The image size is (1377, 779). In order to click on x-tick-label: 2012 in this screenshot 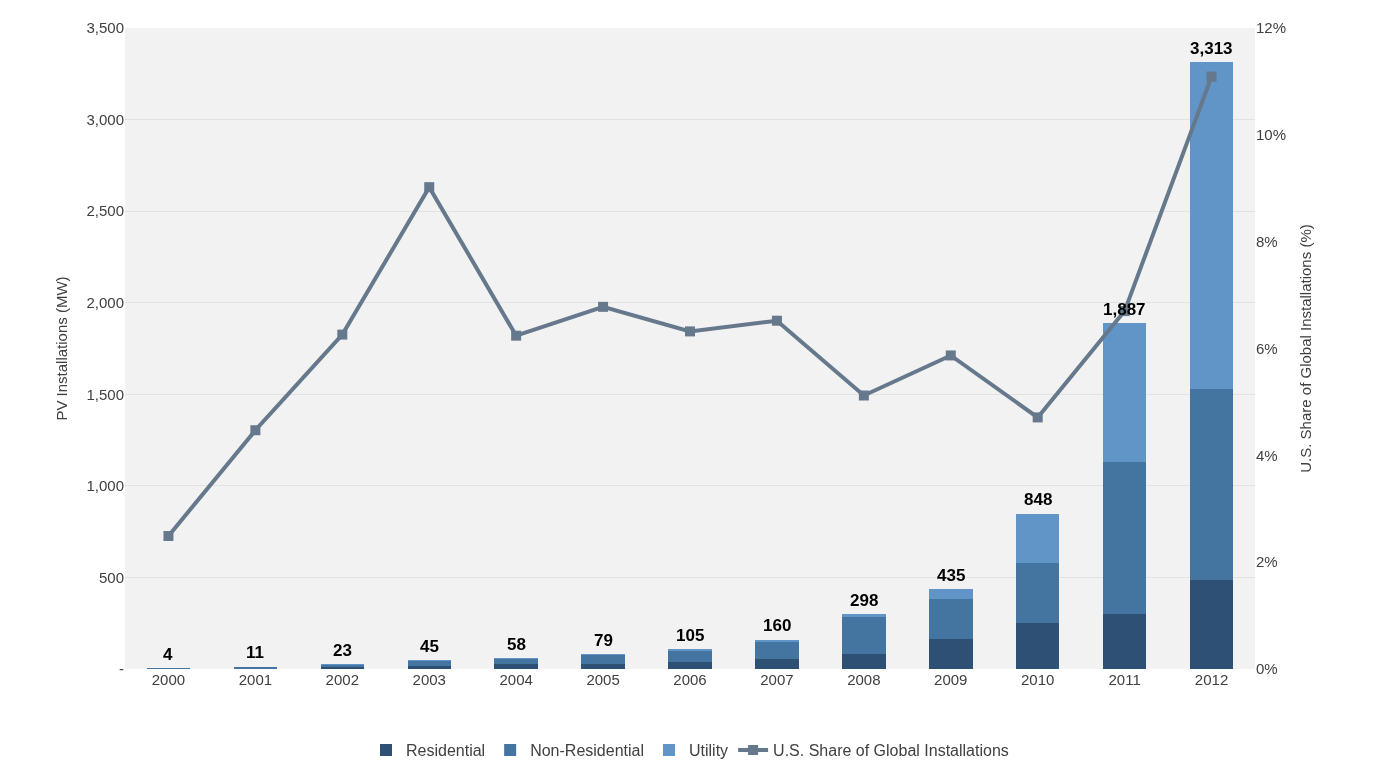, I will do `click(1211, 679)`.